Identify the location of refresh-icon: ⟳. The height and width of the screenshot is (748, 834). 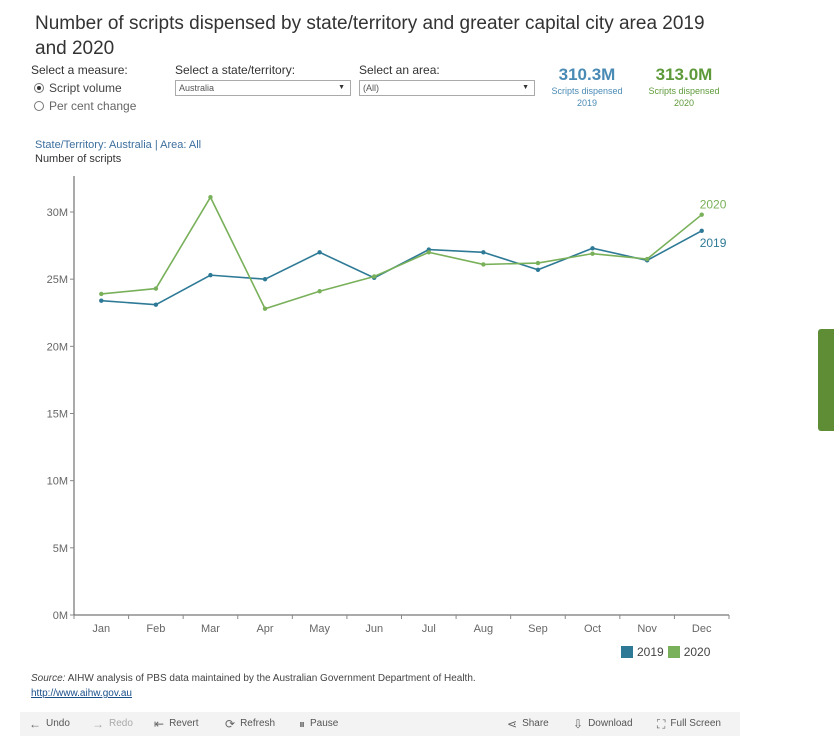
(230, 724).